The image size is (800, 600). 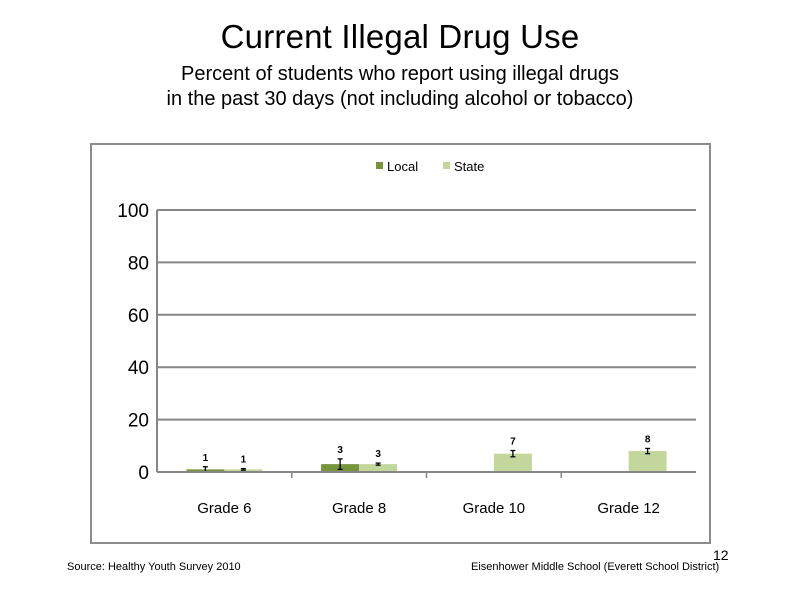 What do you see at coordinates (138, 368) in the screenshot?
I see `y-tick-label: 40` at bounding box center [138, 368].